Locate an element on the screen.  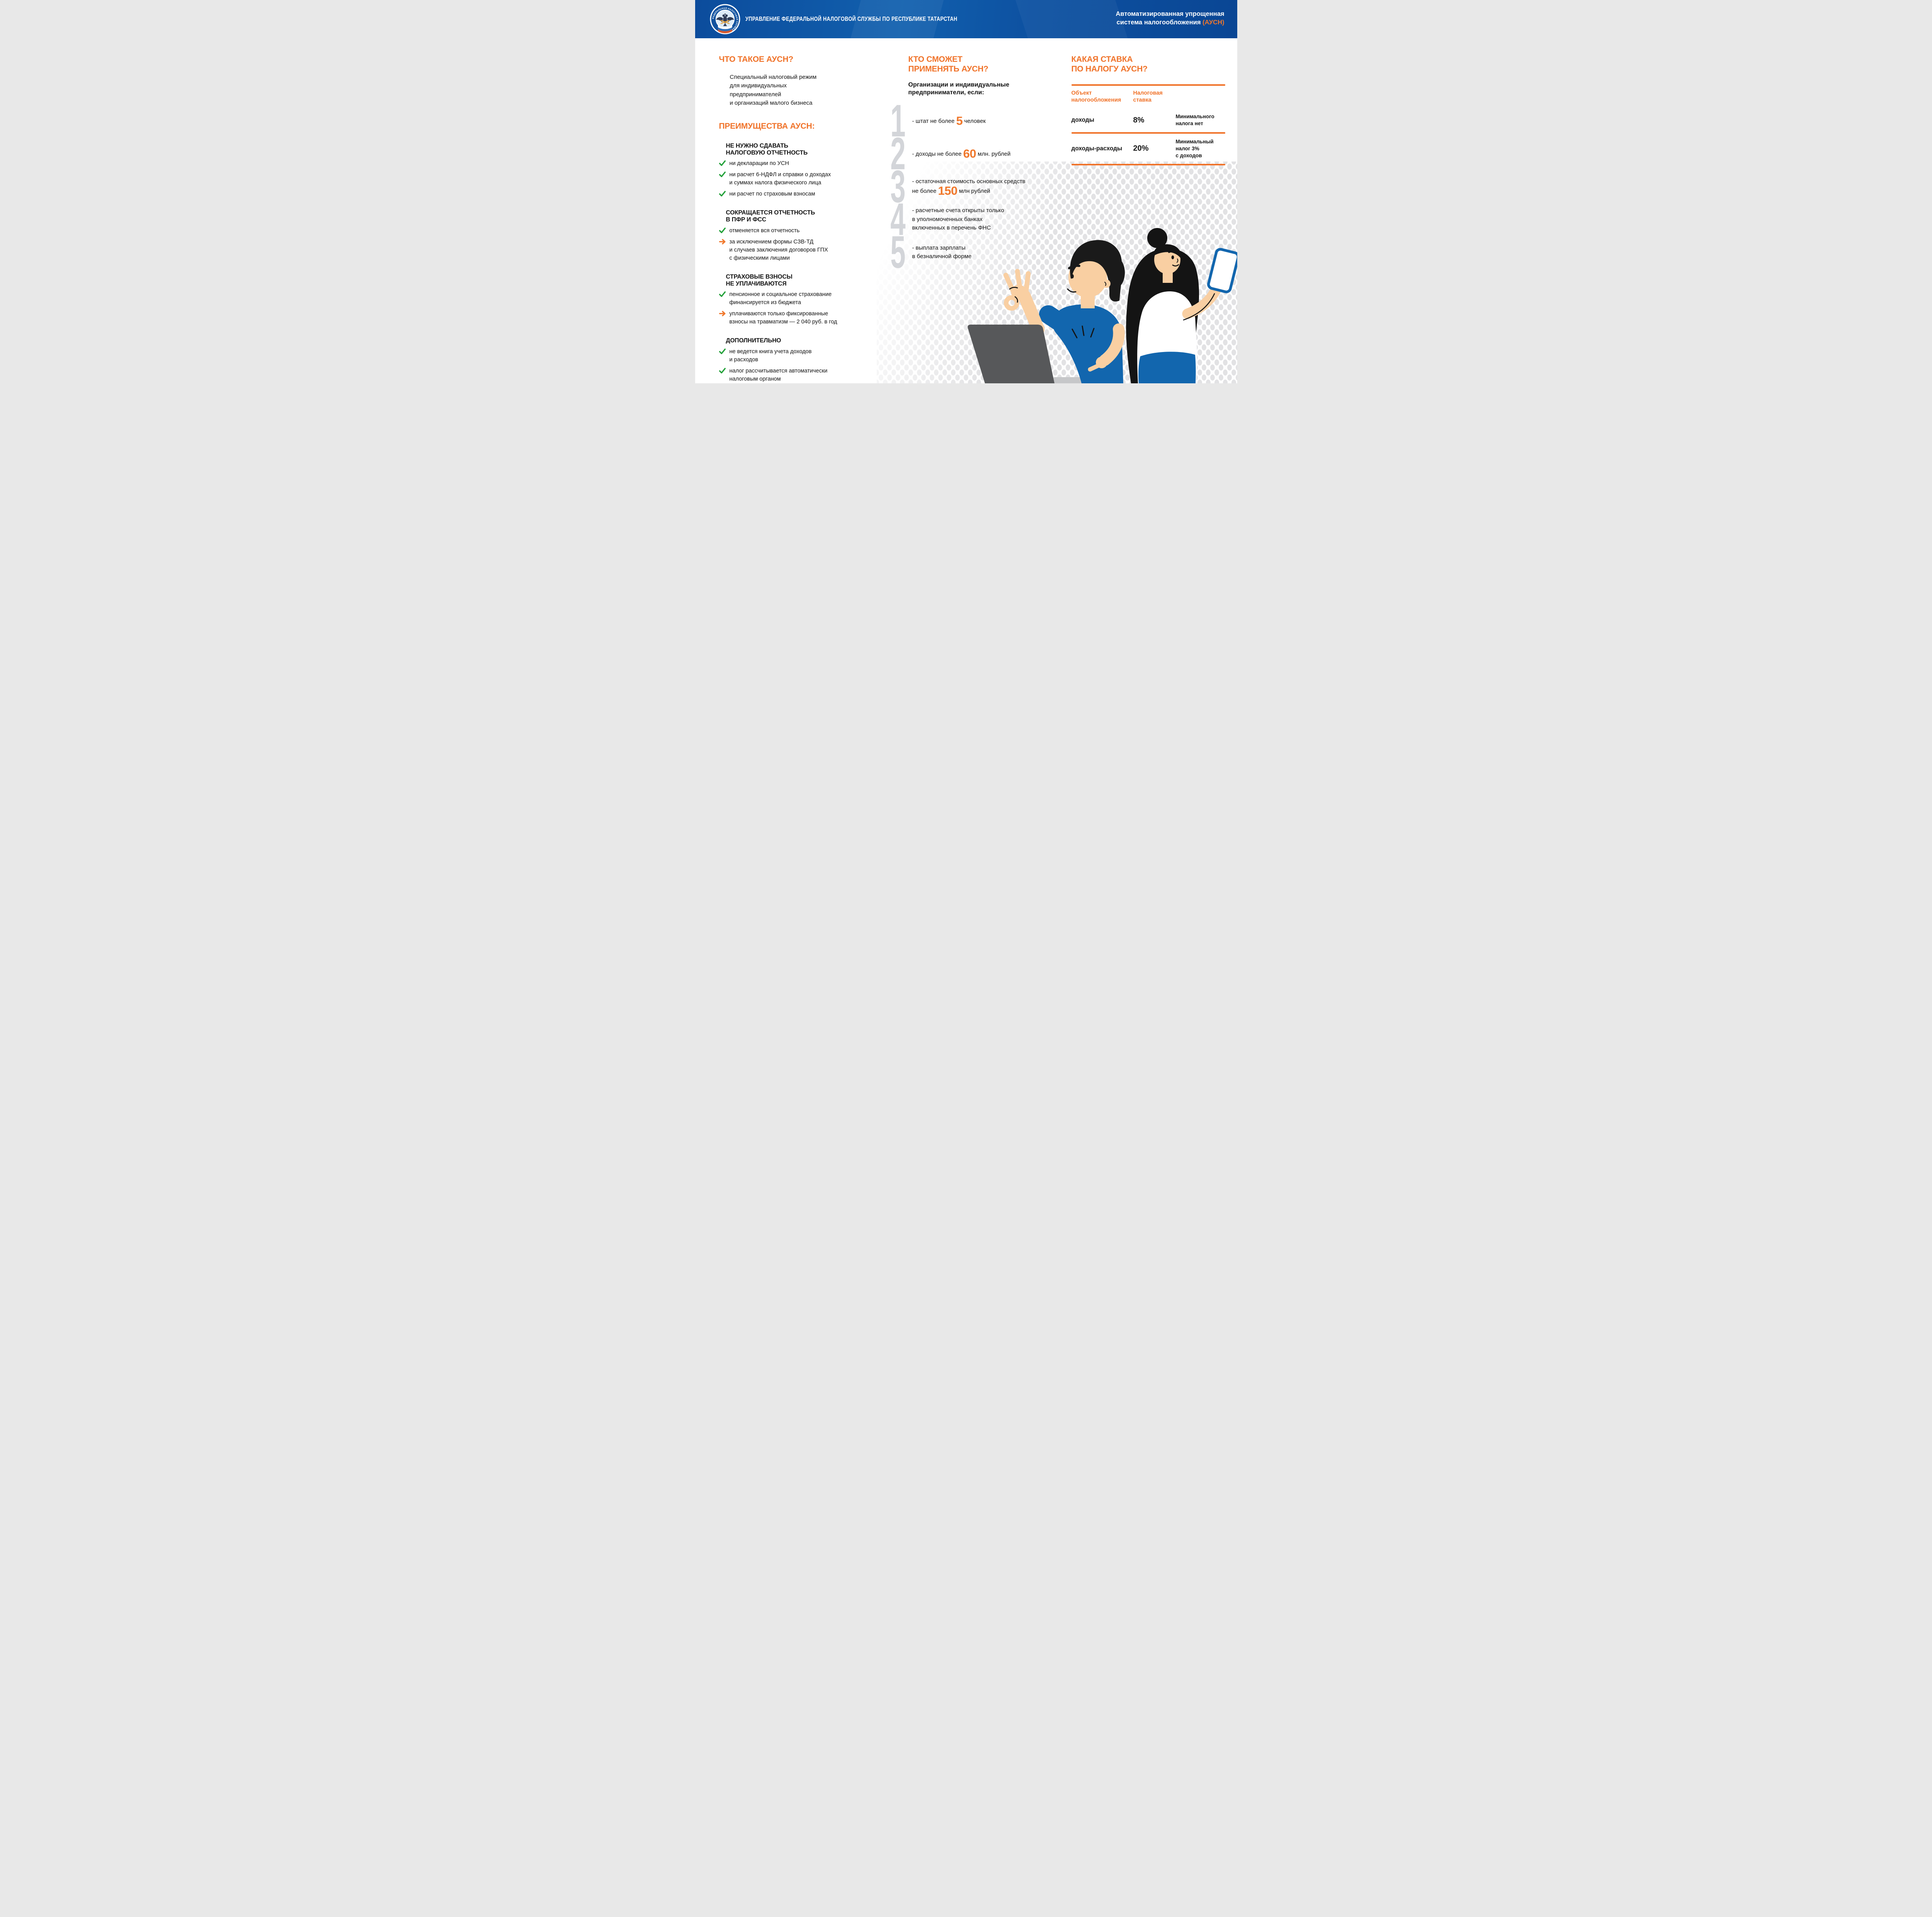
woman-arm is located at coordinates (1201, 301).